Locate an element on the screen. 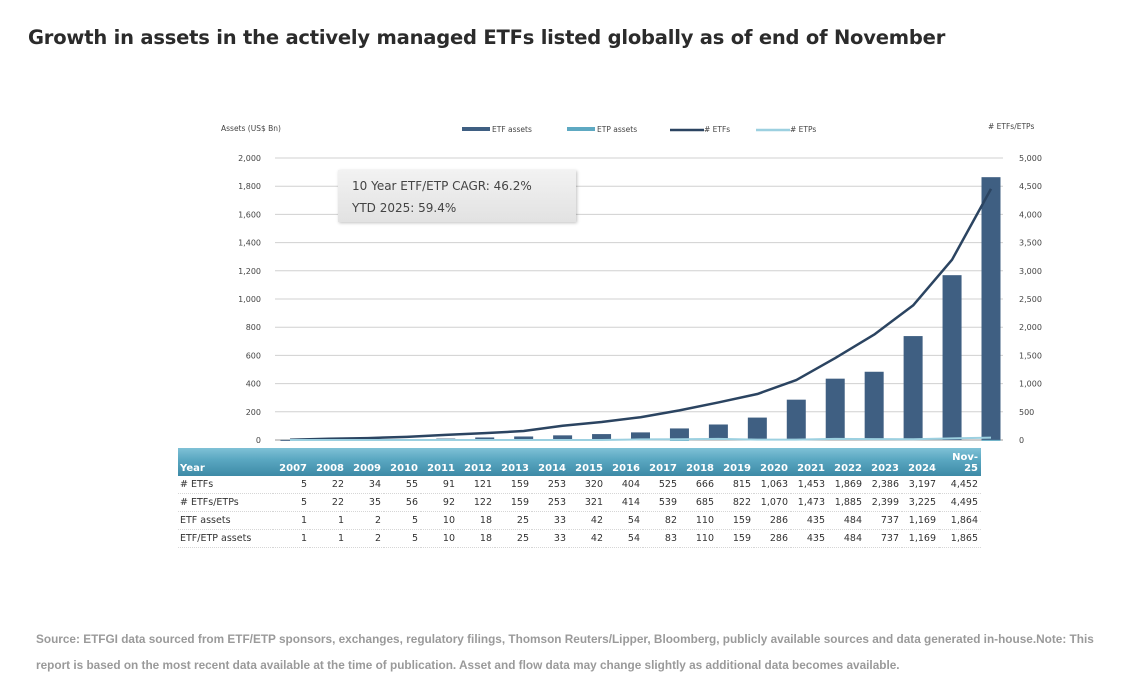  table-cell: 1,473 is located at coordinates (809, 502).